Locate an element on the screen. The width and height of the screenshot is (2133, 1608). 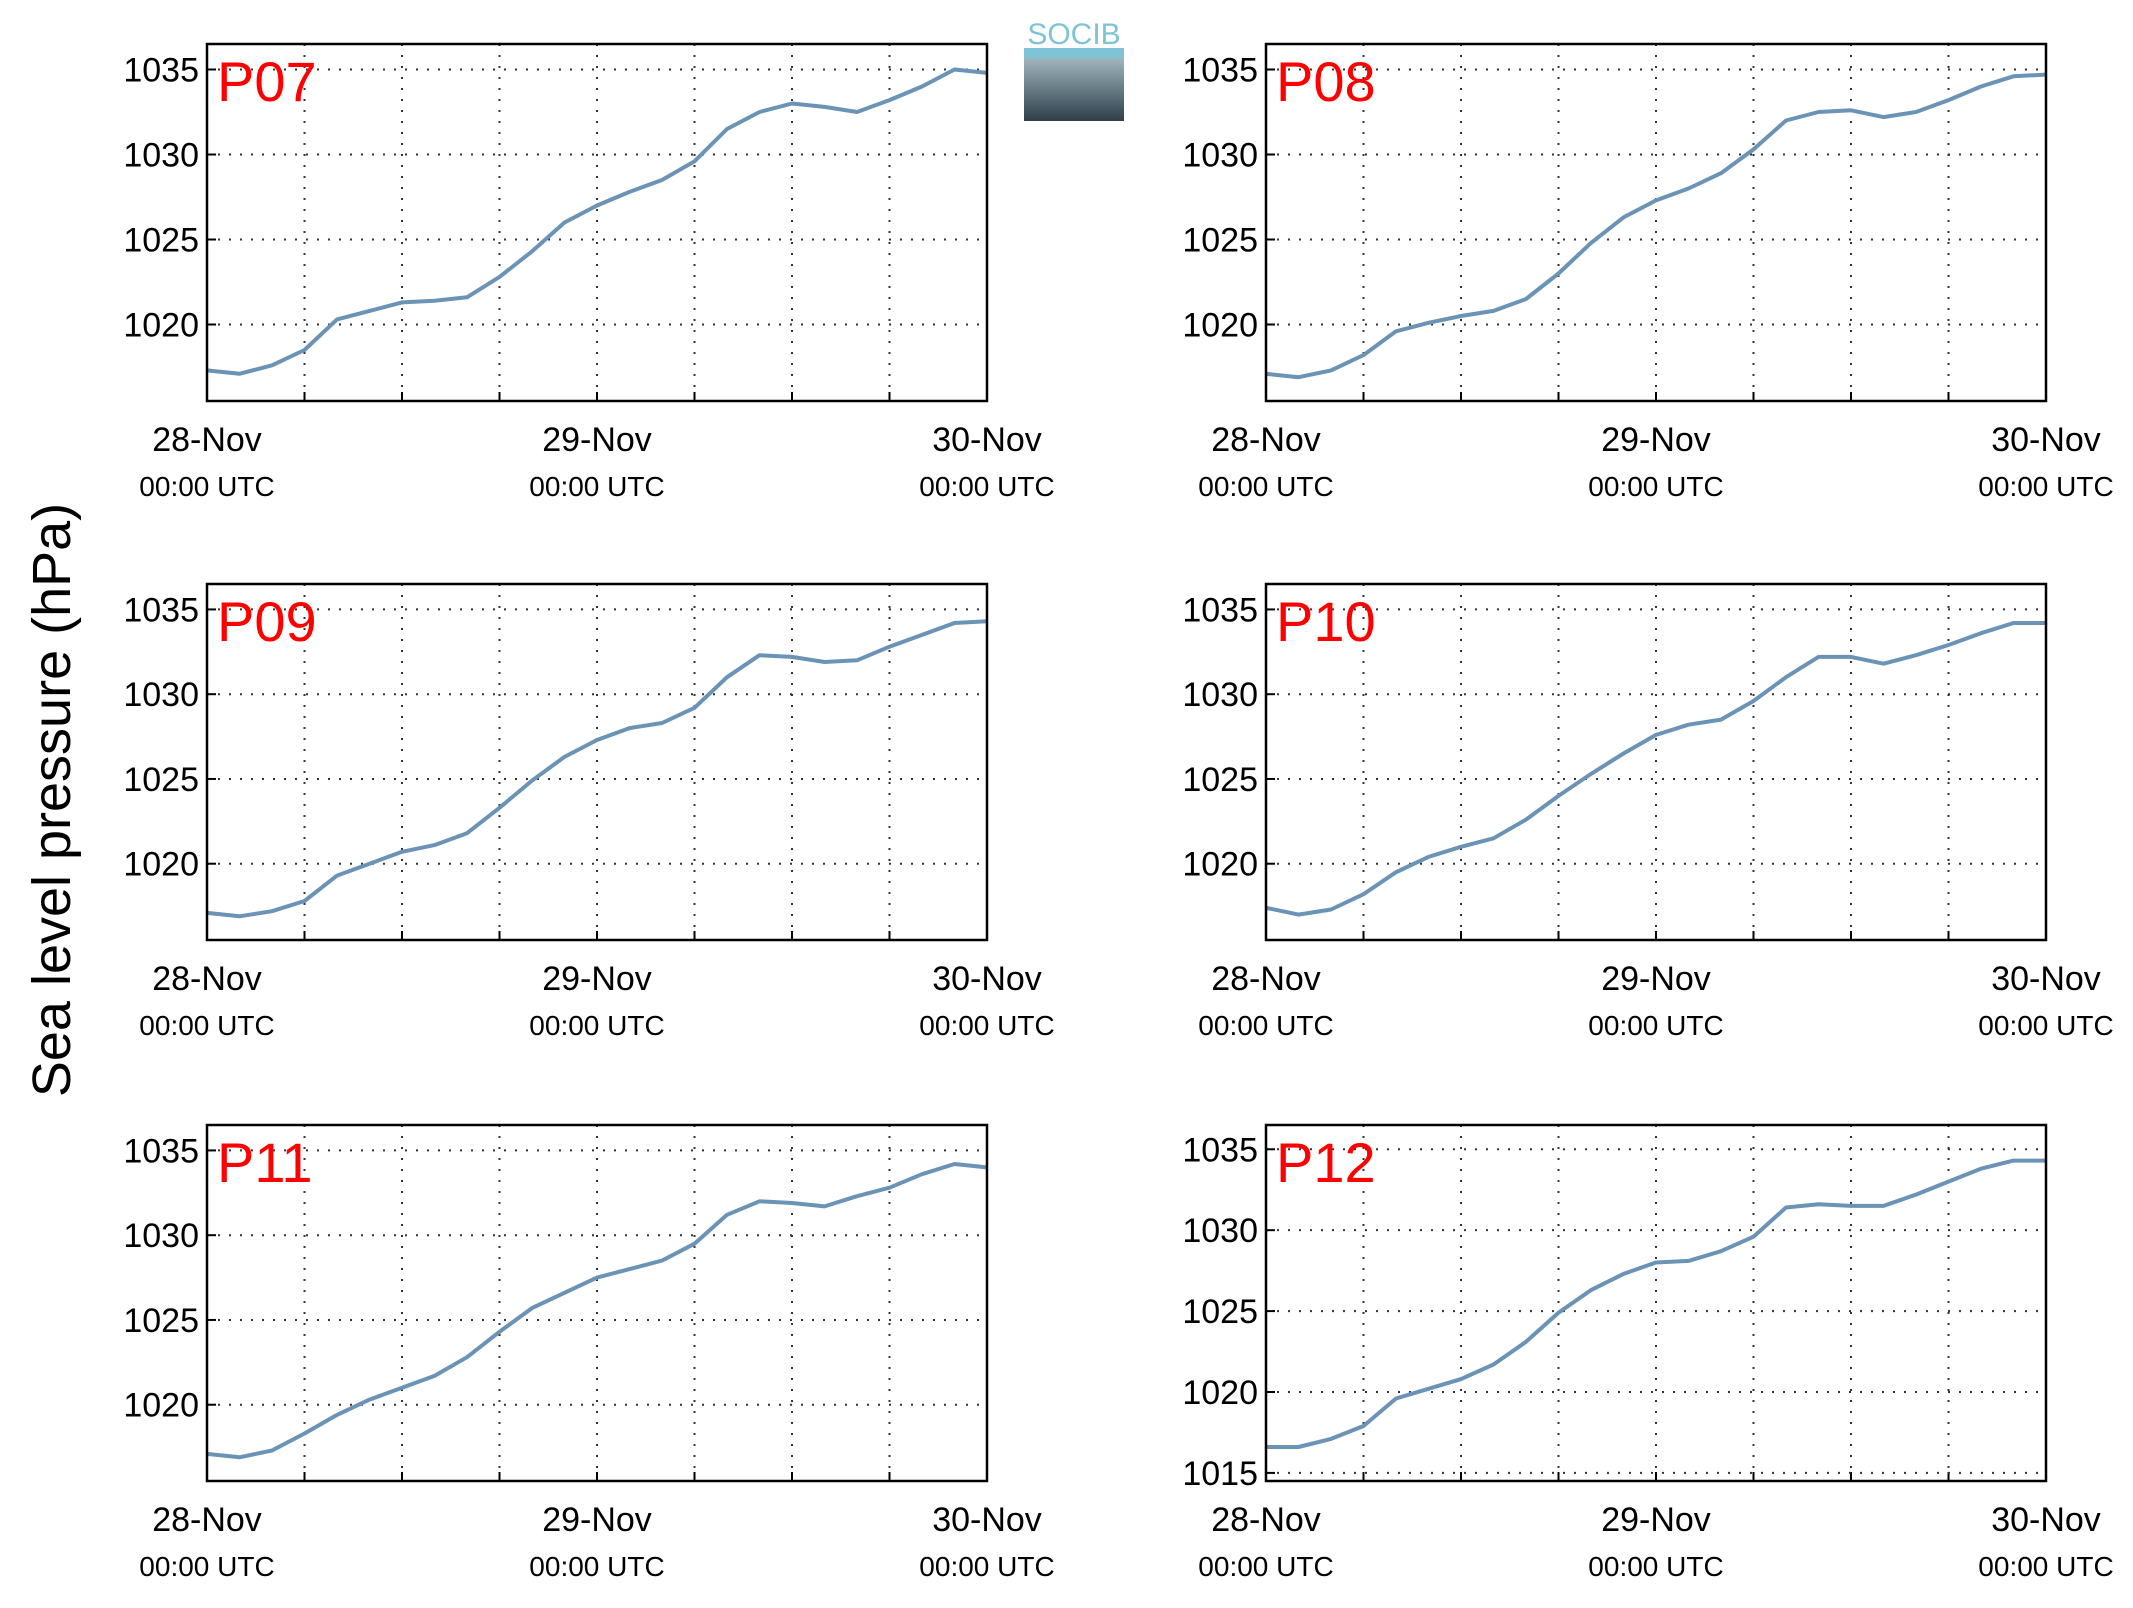
panel-title: P10 is located at coordinates (1326, 621).